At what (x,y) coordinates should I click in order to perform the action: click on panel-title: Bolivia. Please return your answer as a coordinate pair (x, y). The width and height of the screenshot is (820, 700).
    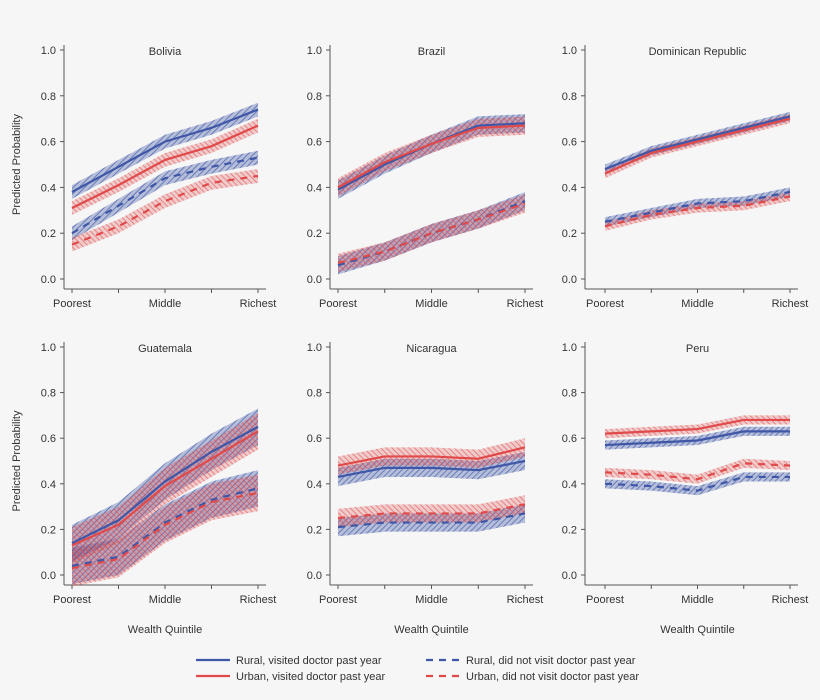
    Looking at the image, I should click on (165, 52).